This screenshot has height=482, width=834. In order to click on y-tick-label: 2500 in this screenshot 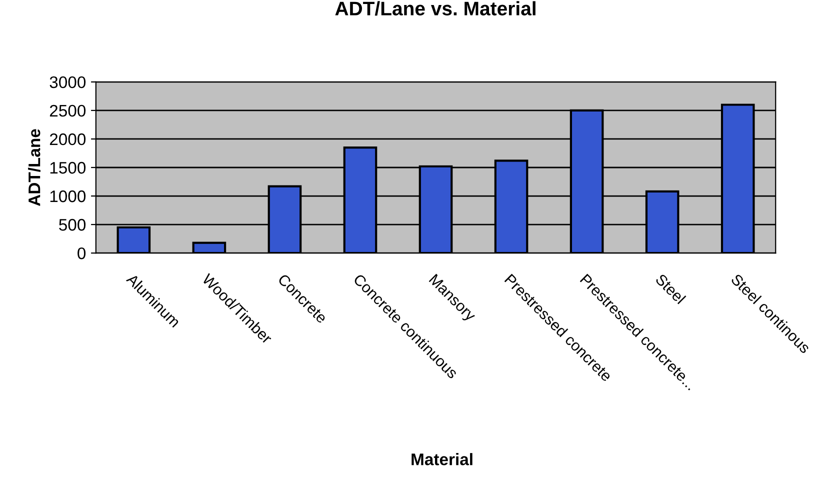, I will do `click(68, 110)`.